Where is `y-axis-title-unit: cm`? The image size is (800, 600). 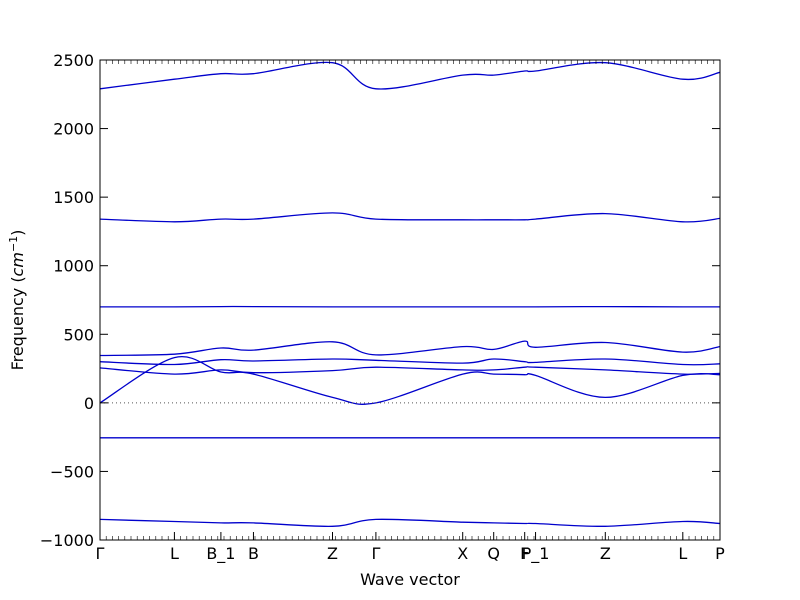
y-axis-title-unit: cm is located at coordinates (17, 264).